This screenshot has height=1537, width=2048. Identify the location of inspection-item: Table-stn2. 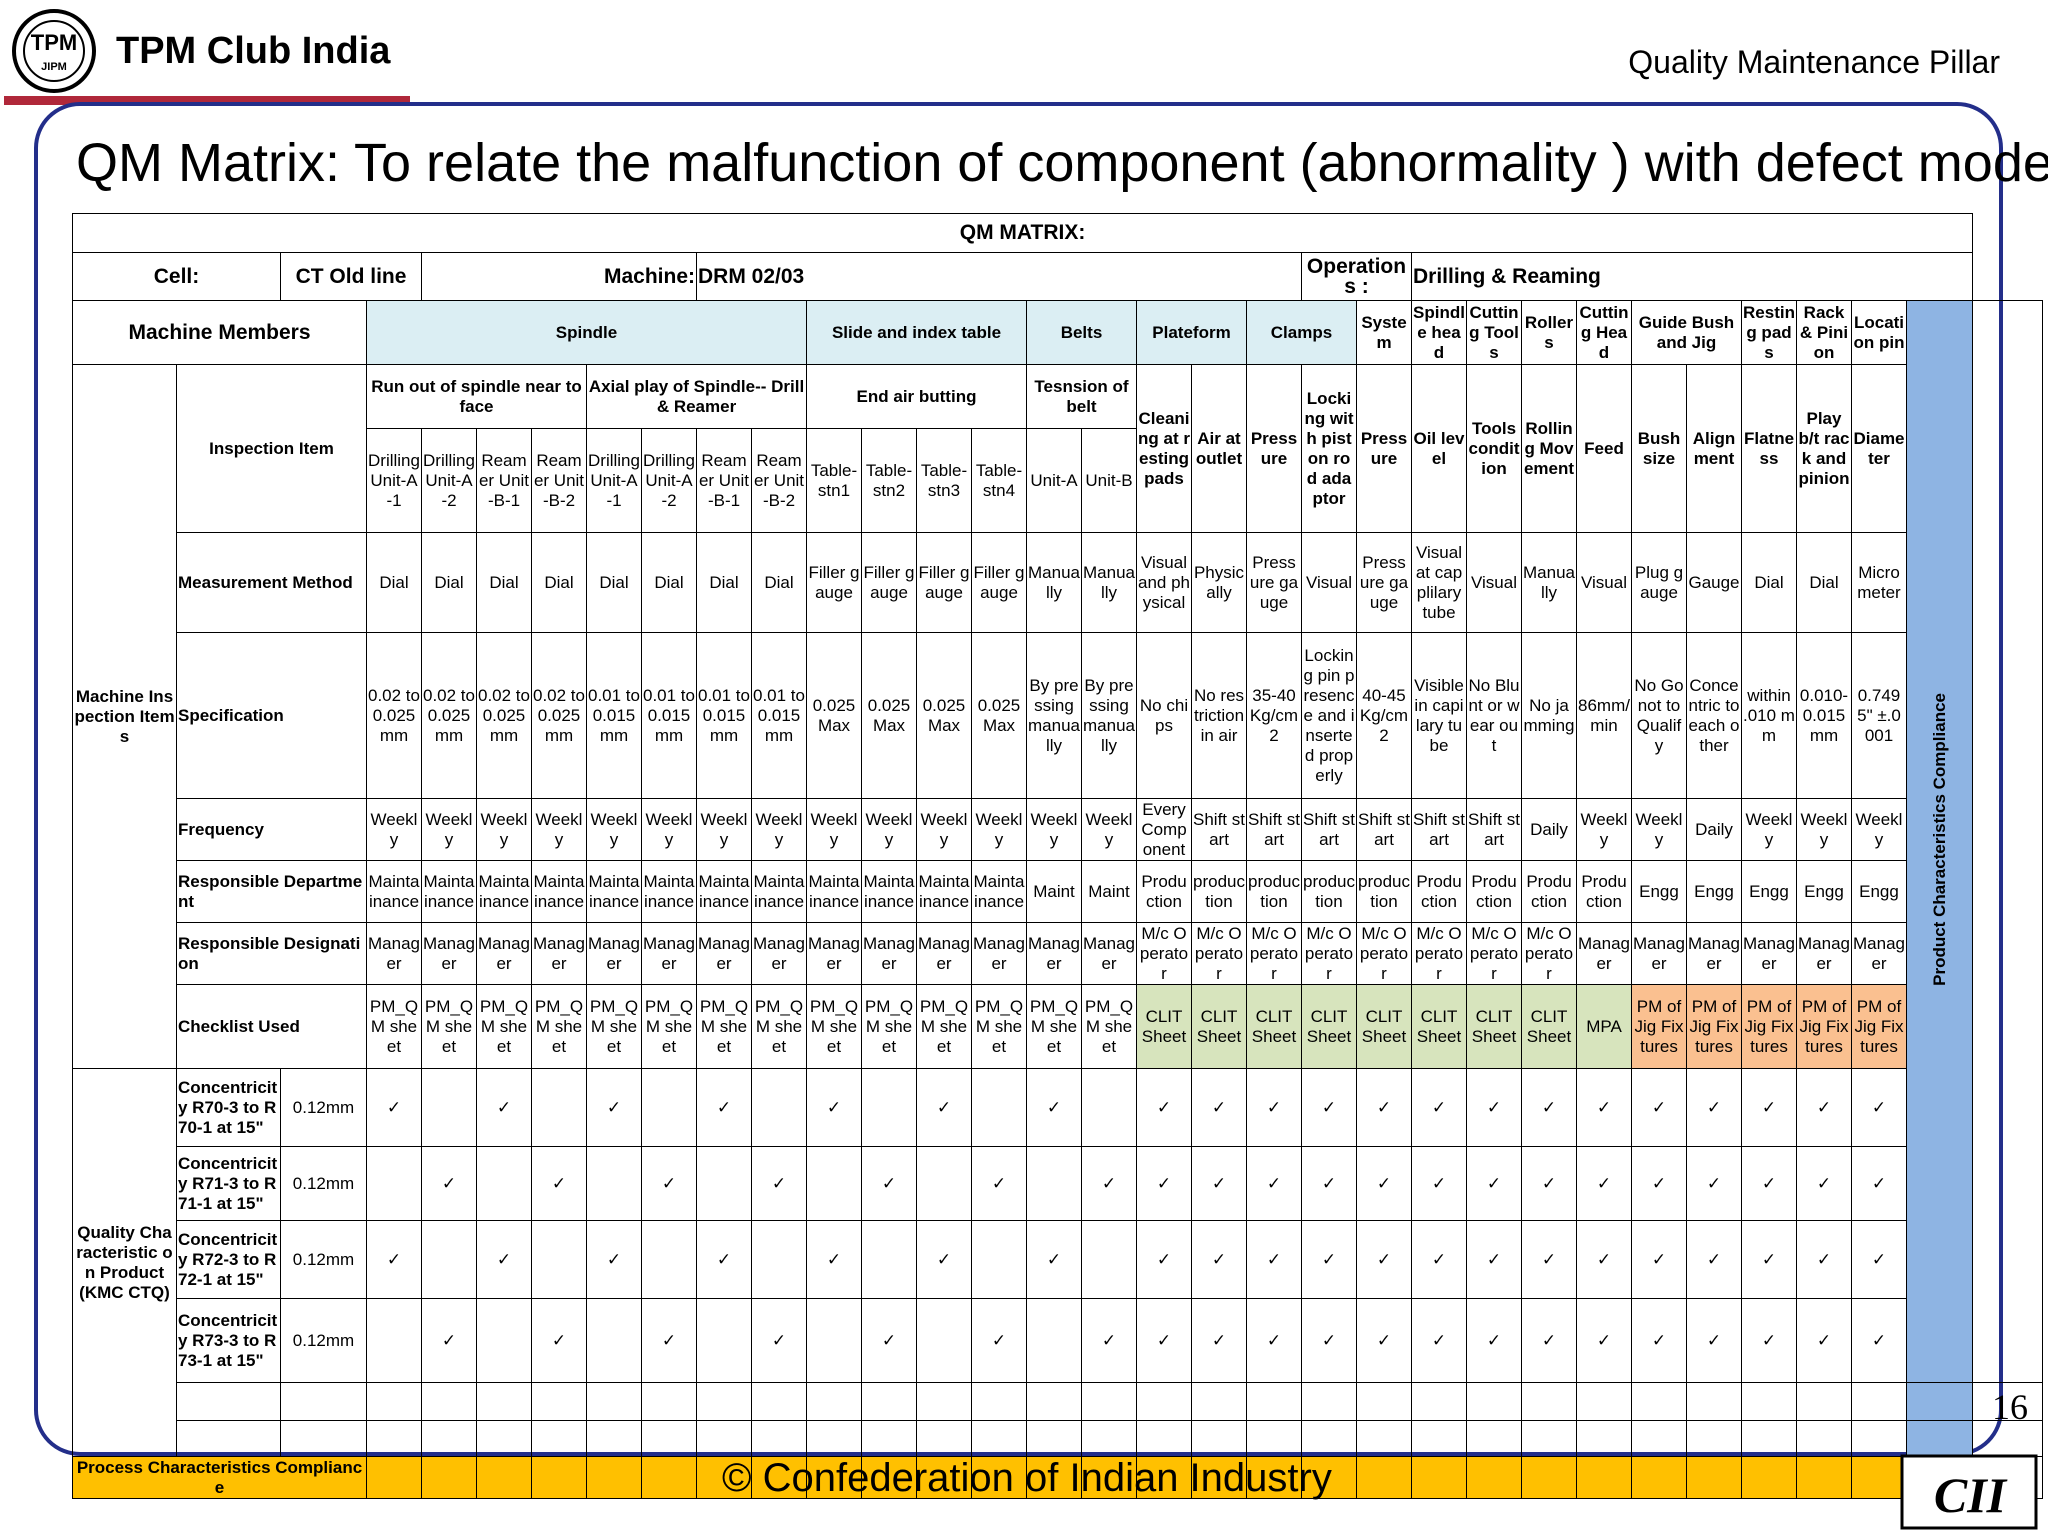
(889, 480).